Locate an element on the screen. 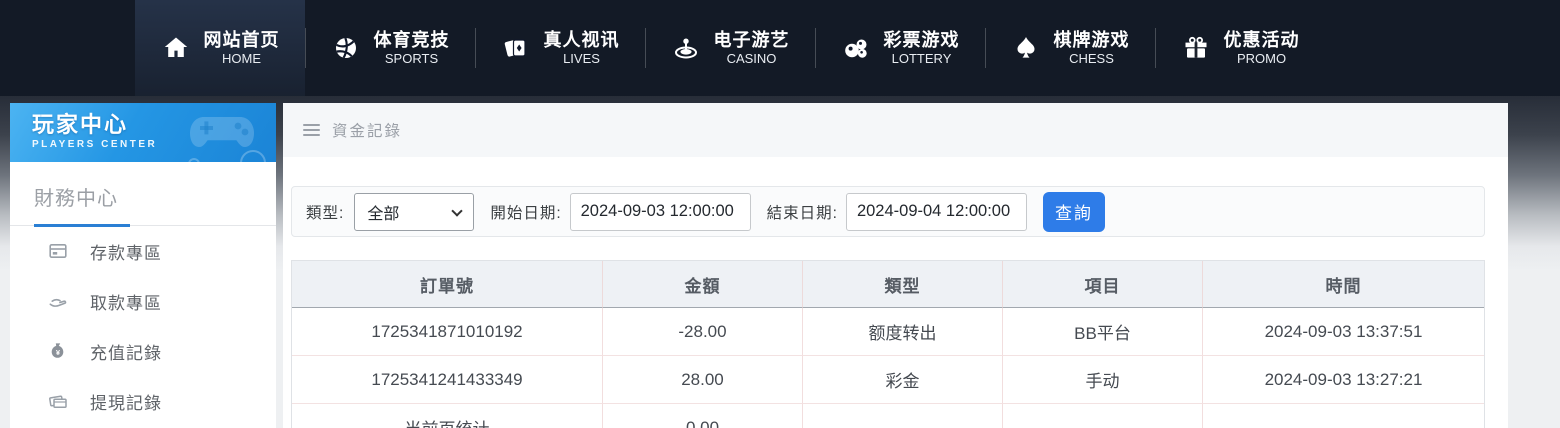 The image size is (1560, 428). table-cell-page-total-amount: 0.00 is located at coordinates (702, 416).